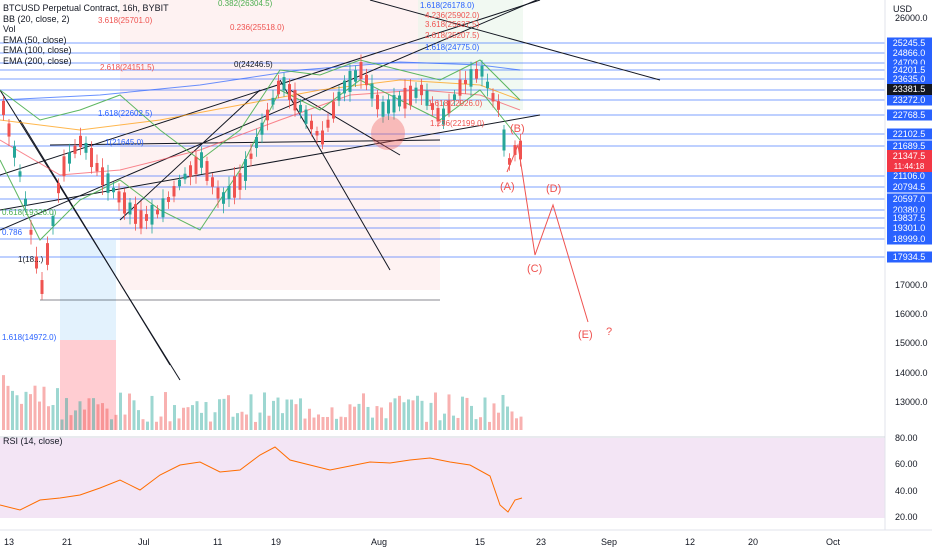  What do you see at coordinates (909, 115) in the screenshot?
I see `level-label: 22768.5` at bounding box center [909, 115].